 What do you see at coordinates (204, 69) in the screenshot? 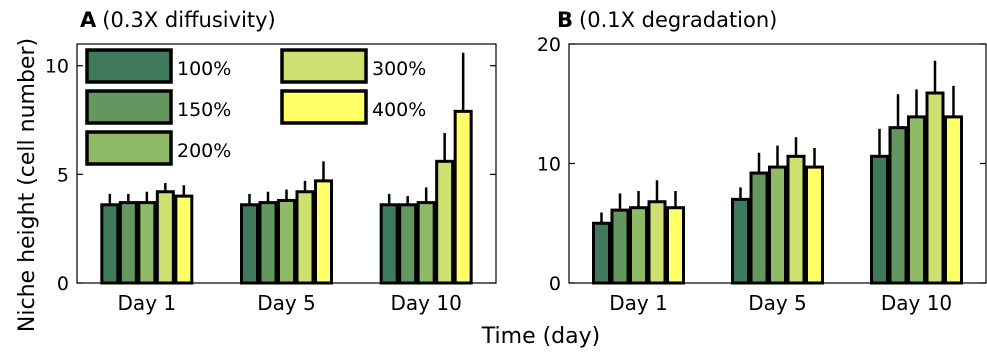
I see `legend-label-100pct: 100%` at bounding box center [204, 69].